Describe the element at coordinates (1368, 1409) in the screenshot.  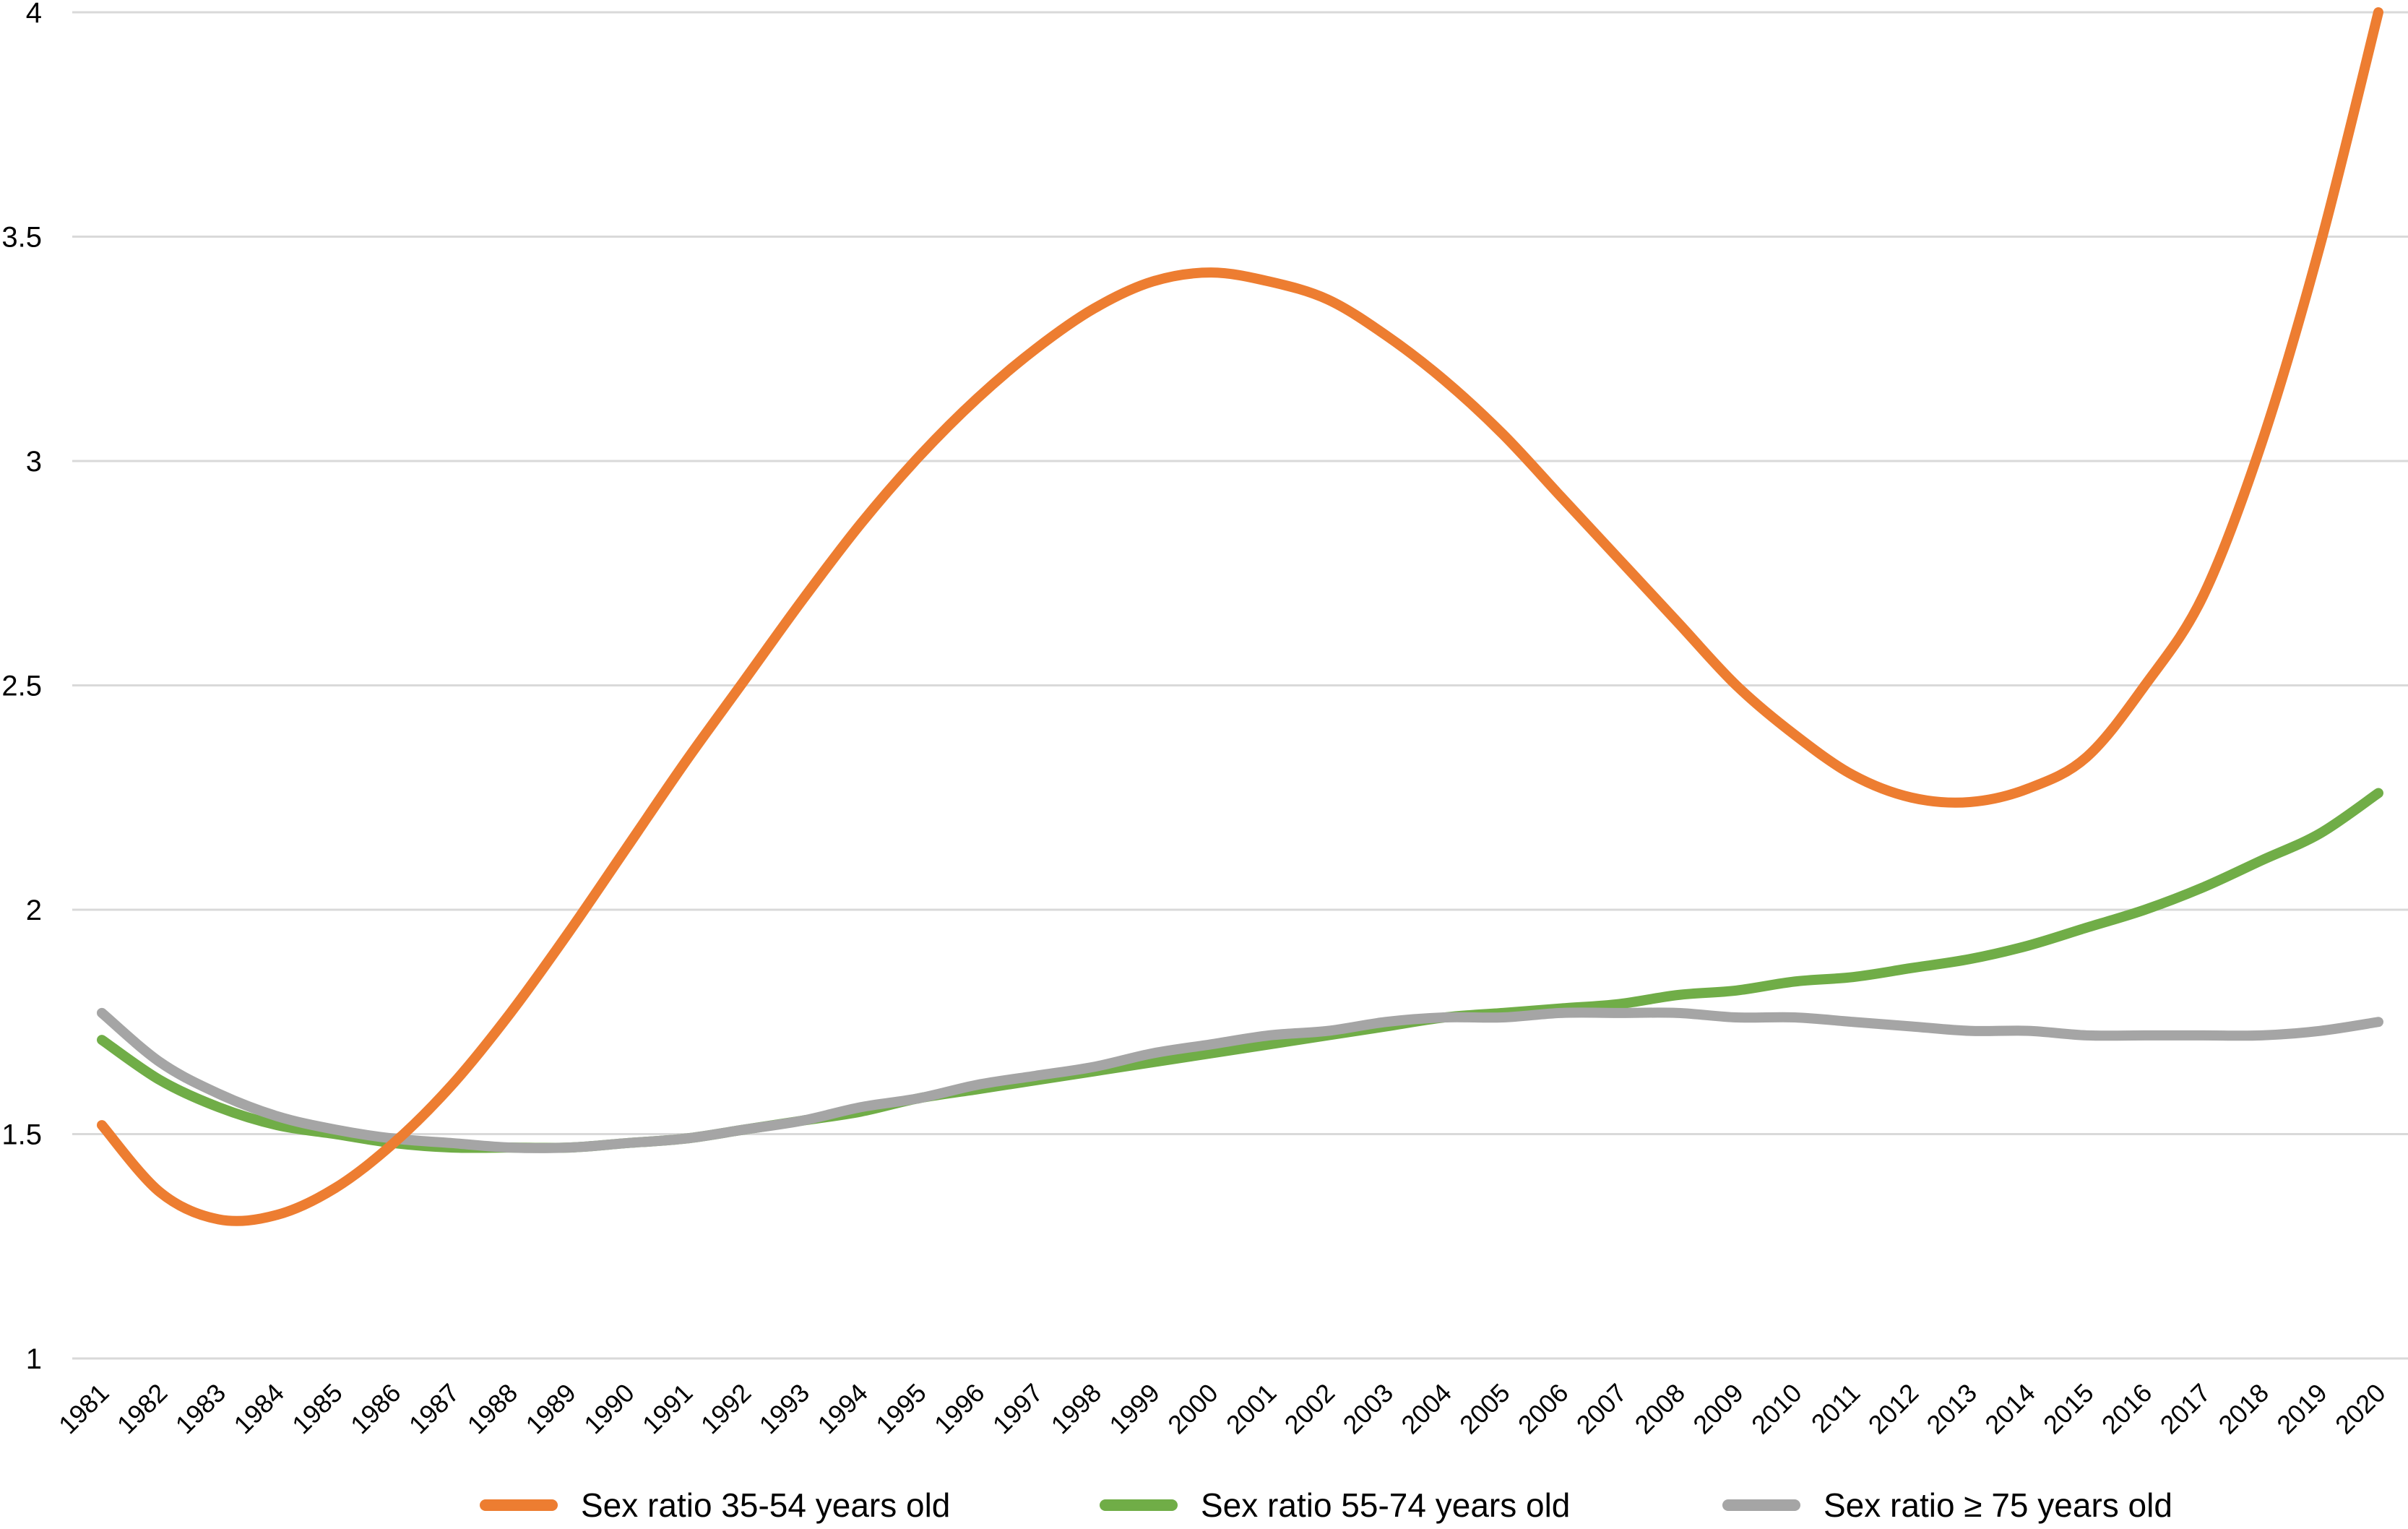
I see `x-tick-label: 2003` at that location.